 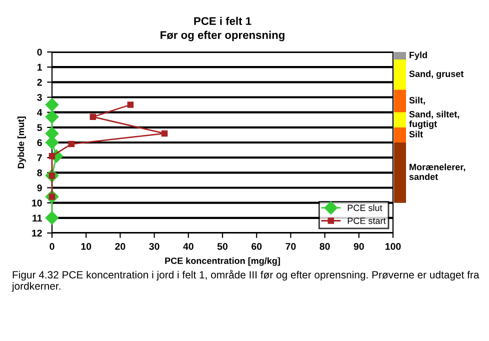 What do you see at coordinates (188, 246) in the screenshot?
I see `x-tick-label: 40` at bounding box center [188, 246].